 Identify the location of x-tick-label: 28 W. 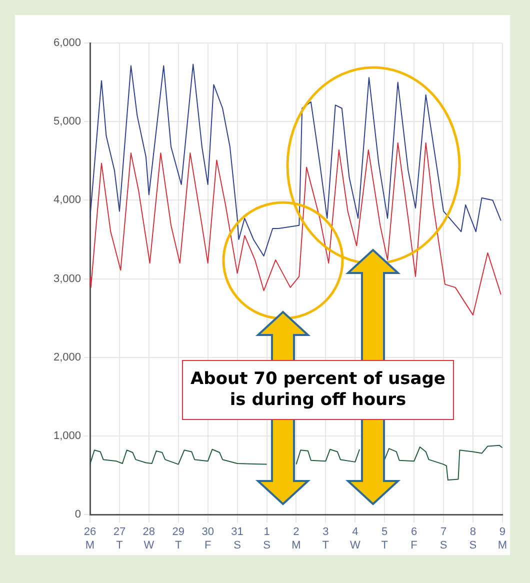
(149, 539).